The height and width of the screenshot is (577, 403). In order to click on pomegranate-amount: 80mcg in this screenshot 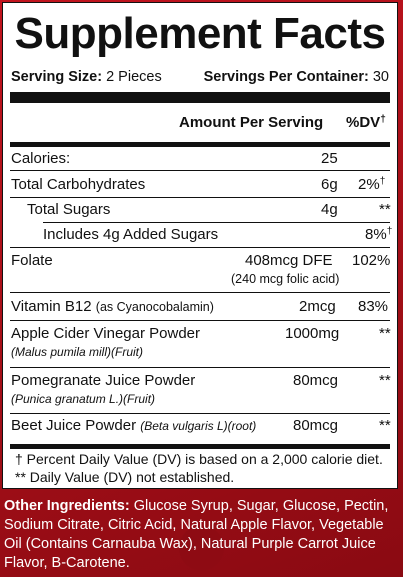, I will do `click(316, 380)`.